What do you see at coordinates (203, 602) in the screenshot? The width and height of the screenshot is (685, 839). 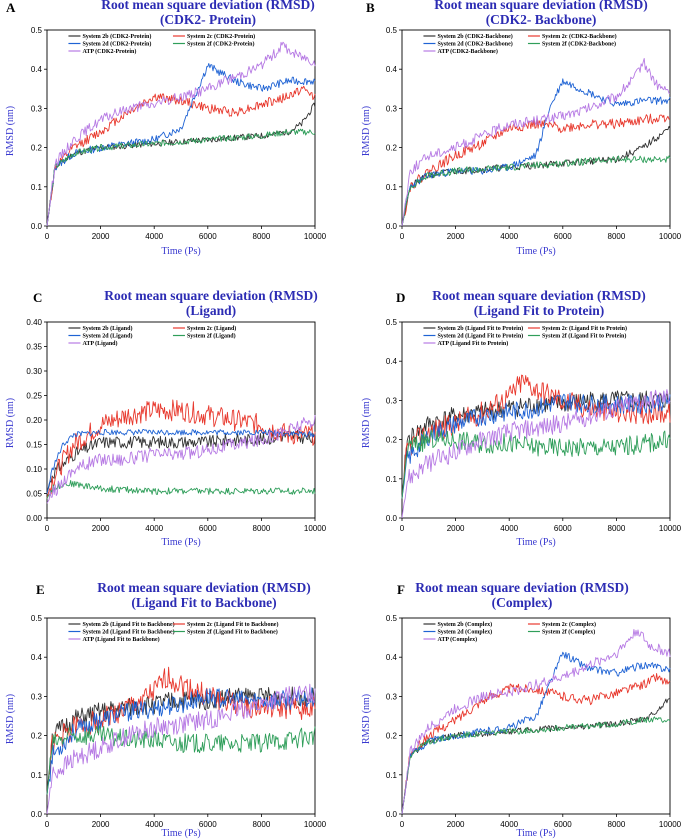 I see `chart-title-line: (Ligand Fit to Backbone)` at bounding box center [203, 602].